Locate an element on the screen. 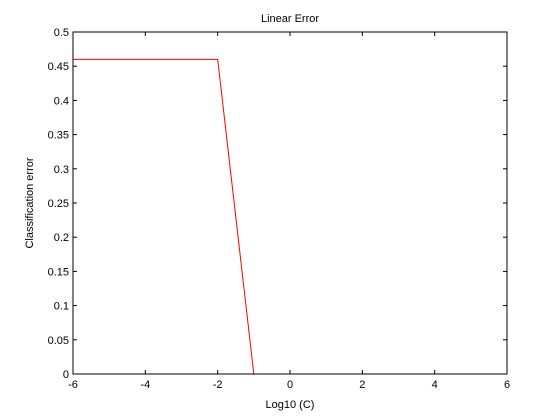 The height and width of the screenshot is (420, 560). x-tick-label: 0 is located at coordinates (290, 385).